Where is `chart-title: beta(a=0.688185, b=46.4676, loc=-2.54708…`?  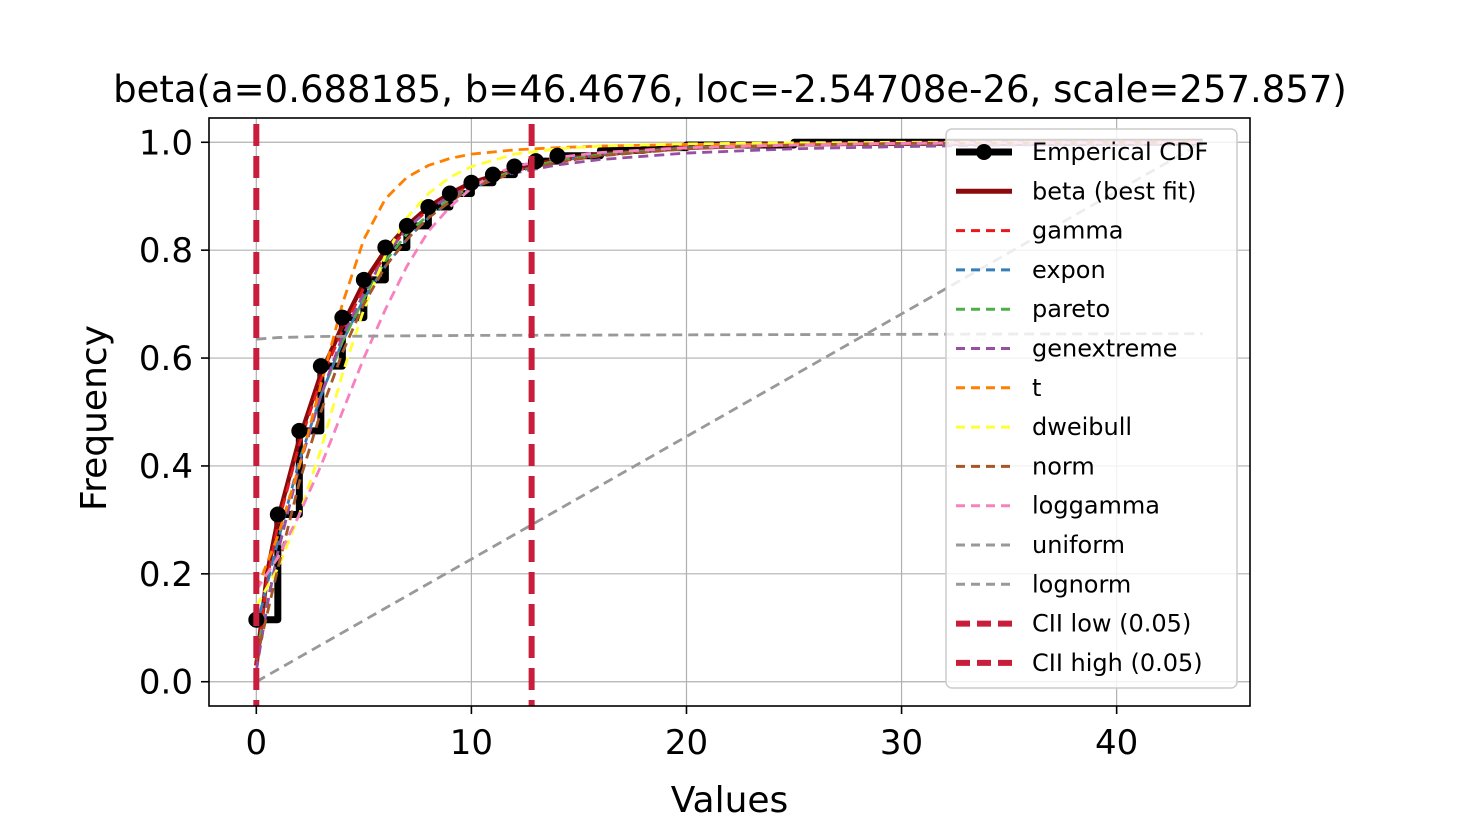 chart-title: beta(a=0.688185, b=46.4676, loc=-2.54708… is located at coordinates (730, 89).